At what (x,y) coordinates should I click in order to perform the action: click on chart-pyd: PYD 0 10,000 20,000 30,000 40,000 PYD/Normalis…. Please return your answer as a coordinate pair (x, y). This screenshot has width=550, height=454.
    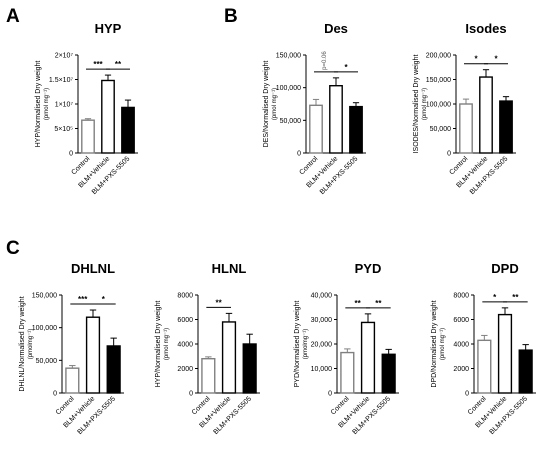
    Looking at the image, I should click on (346, 348).